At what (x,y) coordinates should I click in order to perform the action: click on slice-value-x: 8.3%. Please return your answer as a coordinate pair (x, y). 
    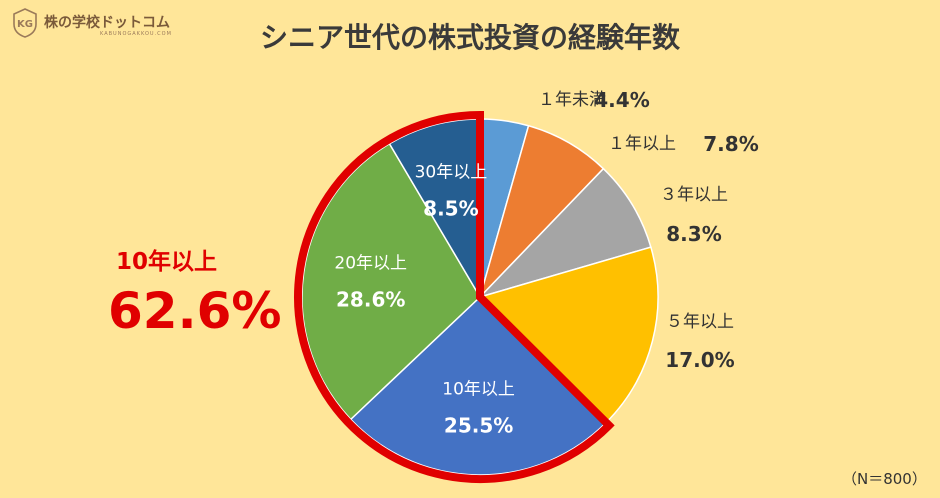
    Looking at the image, I should click on (693, 234).